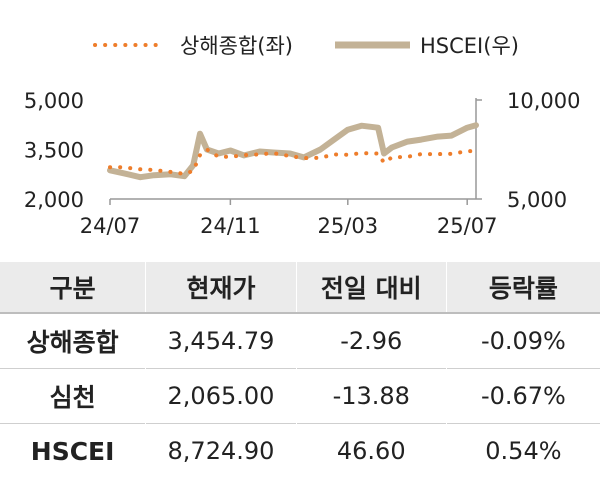 Image resolution: width=600 pixels, height=480 pixels. What do you see at coordinates (54, 101) in the screenshot?
I see `y-left-tick-label: 5,000` at bounding box center [54, 101].